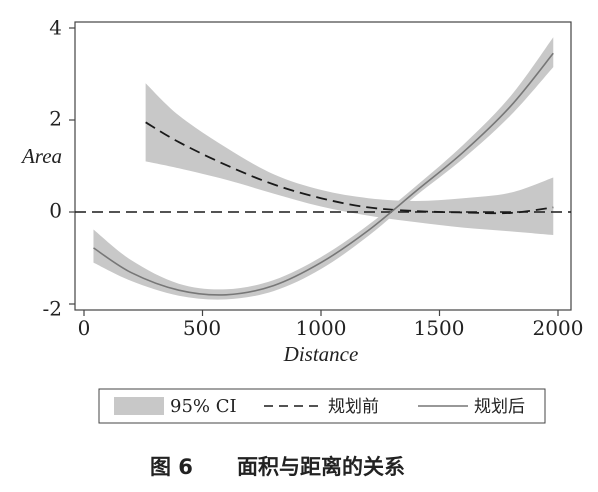 This screenshot has width=598, height=492. Describe the element at coordinates (41, 156) in the screenshot. I see `y-axis-title: Area` at that location.